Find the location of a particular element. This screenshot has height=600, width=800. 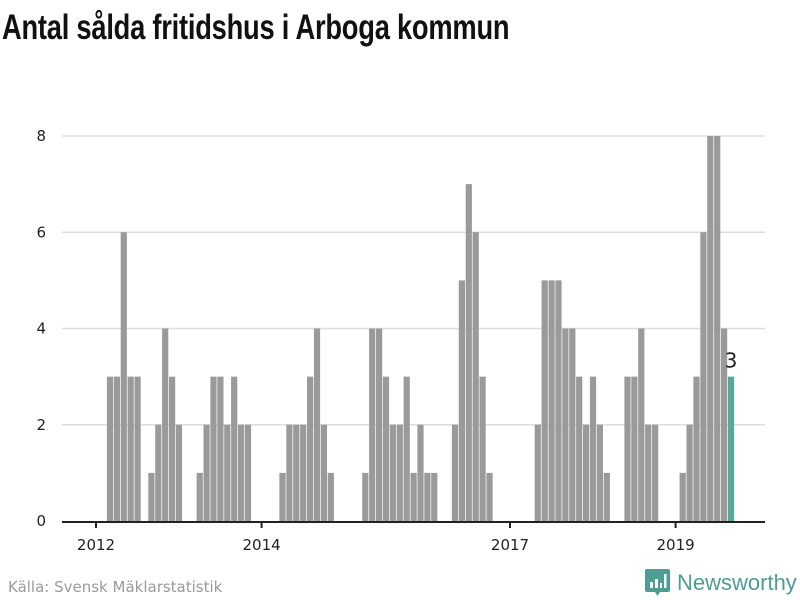

newsworthy-logo-icon is located at coordinates (657, 582).